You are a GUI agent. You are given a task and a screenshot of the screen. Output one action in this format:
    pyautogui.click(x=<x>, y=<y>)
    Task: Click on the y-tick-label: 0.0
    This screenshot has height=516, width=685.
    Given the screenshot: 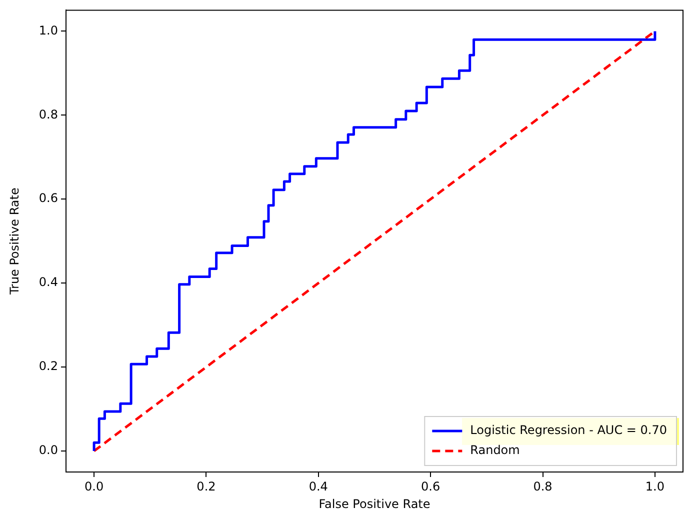 What is the action you would take?
    pyautogui.click(x=48, y=450)
    